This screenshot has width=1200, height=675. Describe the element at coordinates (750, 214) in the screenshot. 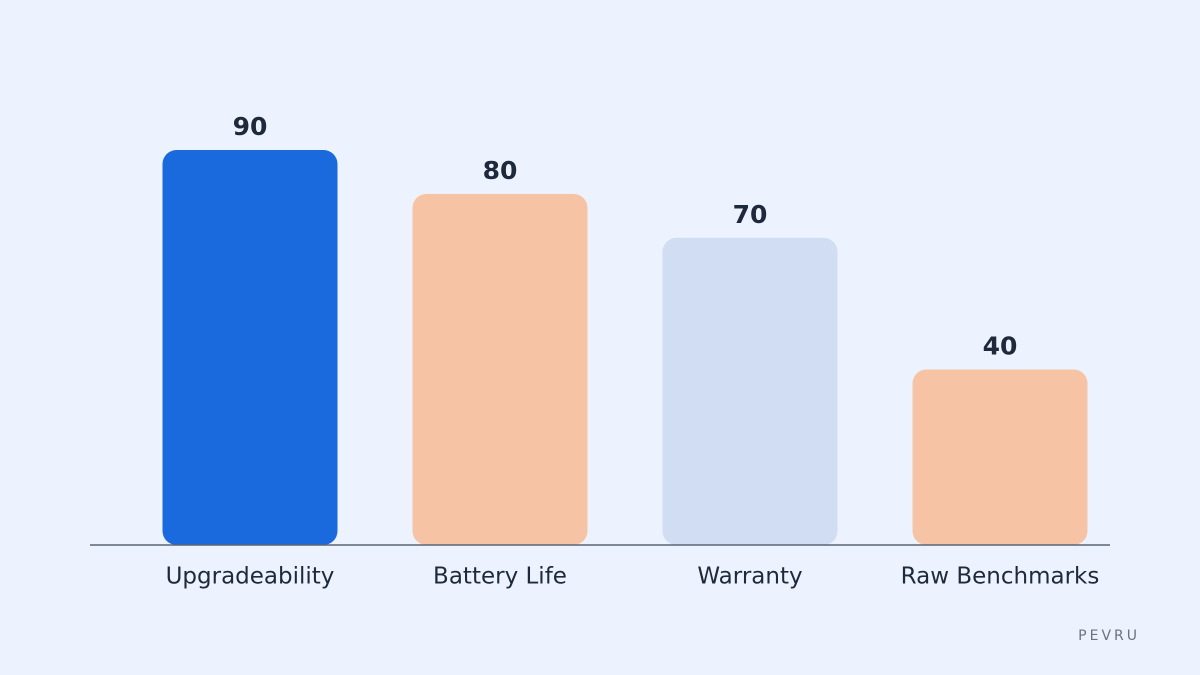

I see `value-label: 70` at that location.